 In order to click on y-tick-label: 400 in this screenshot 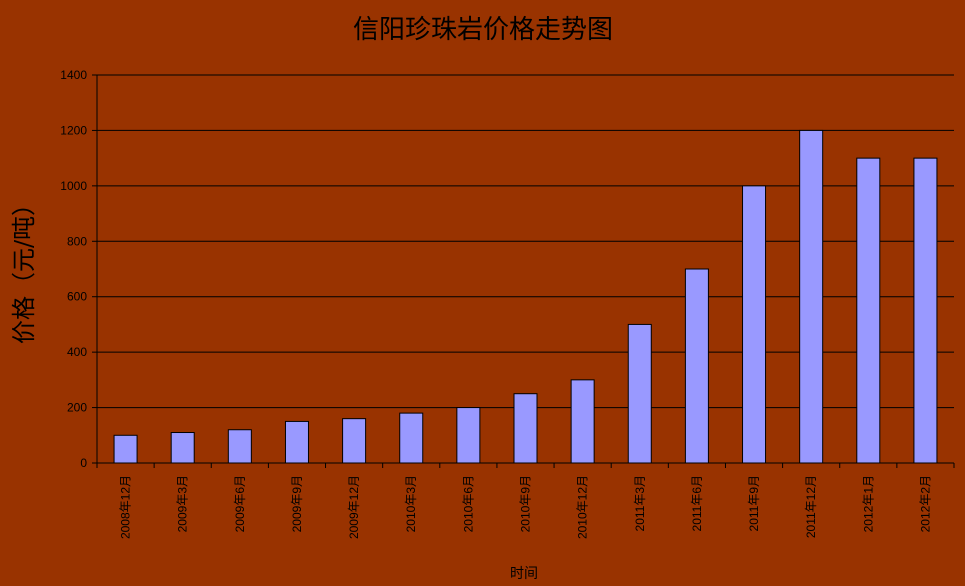, I will do `click(77, 352)`.